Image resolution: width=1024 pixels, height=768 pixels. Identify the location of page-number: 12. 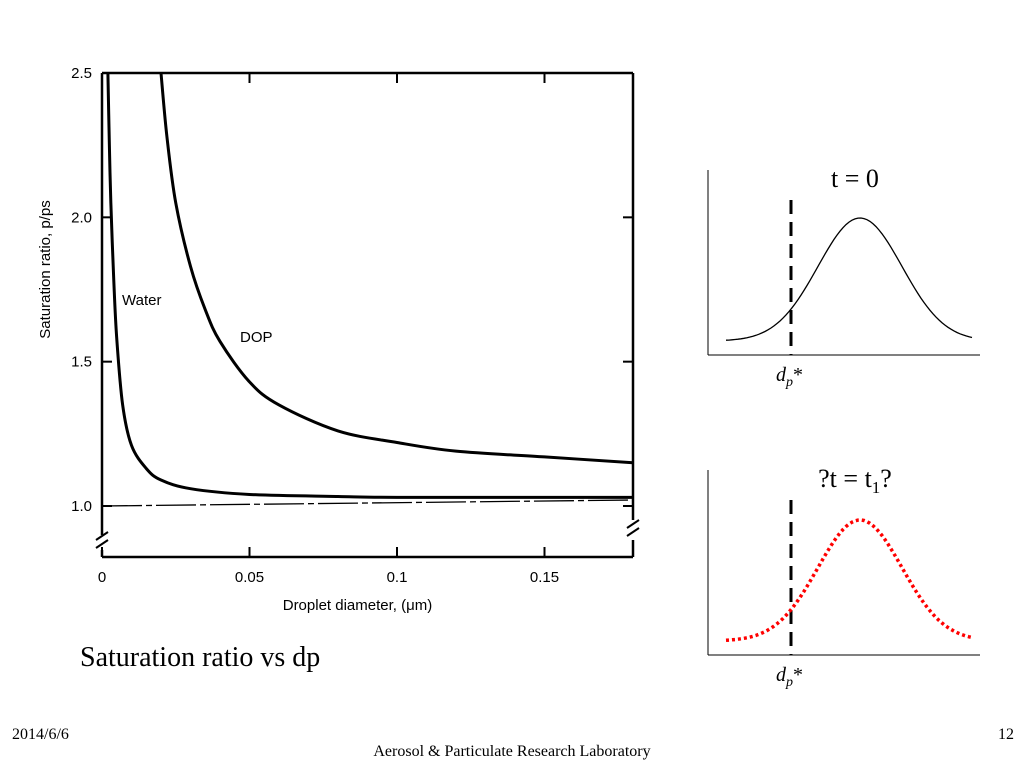
(1006, 734).